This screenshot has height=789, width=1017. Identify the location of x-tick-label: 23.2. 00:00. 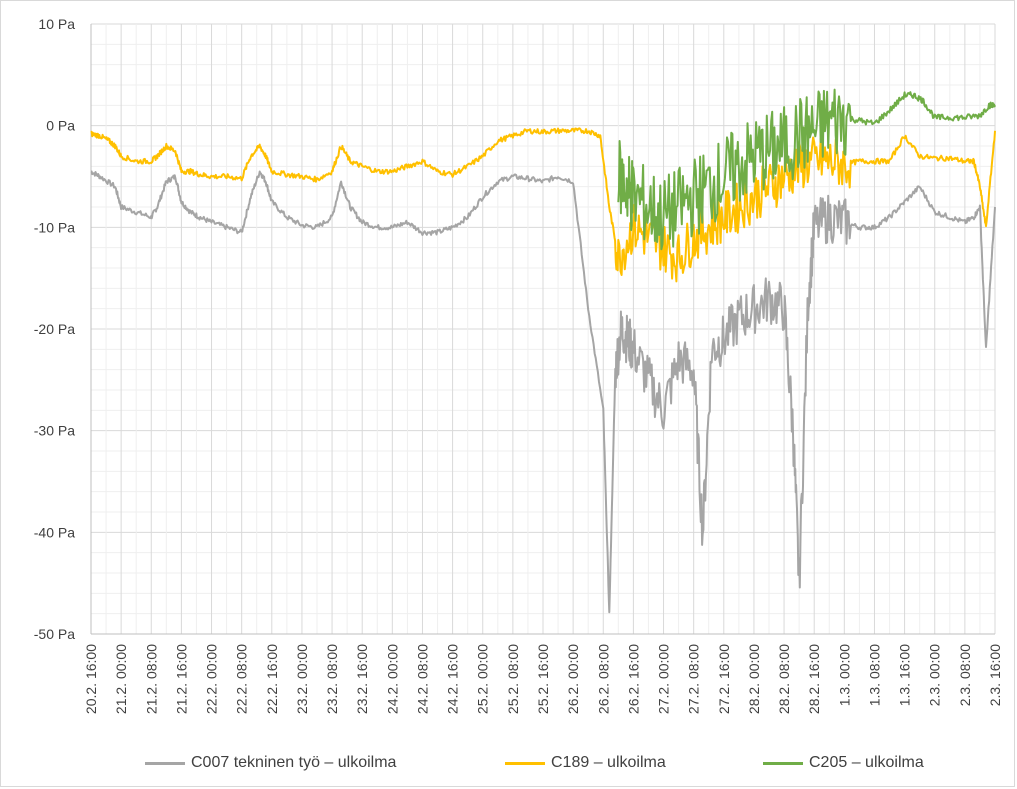
(302, 679).